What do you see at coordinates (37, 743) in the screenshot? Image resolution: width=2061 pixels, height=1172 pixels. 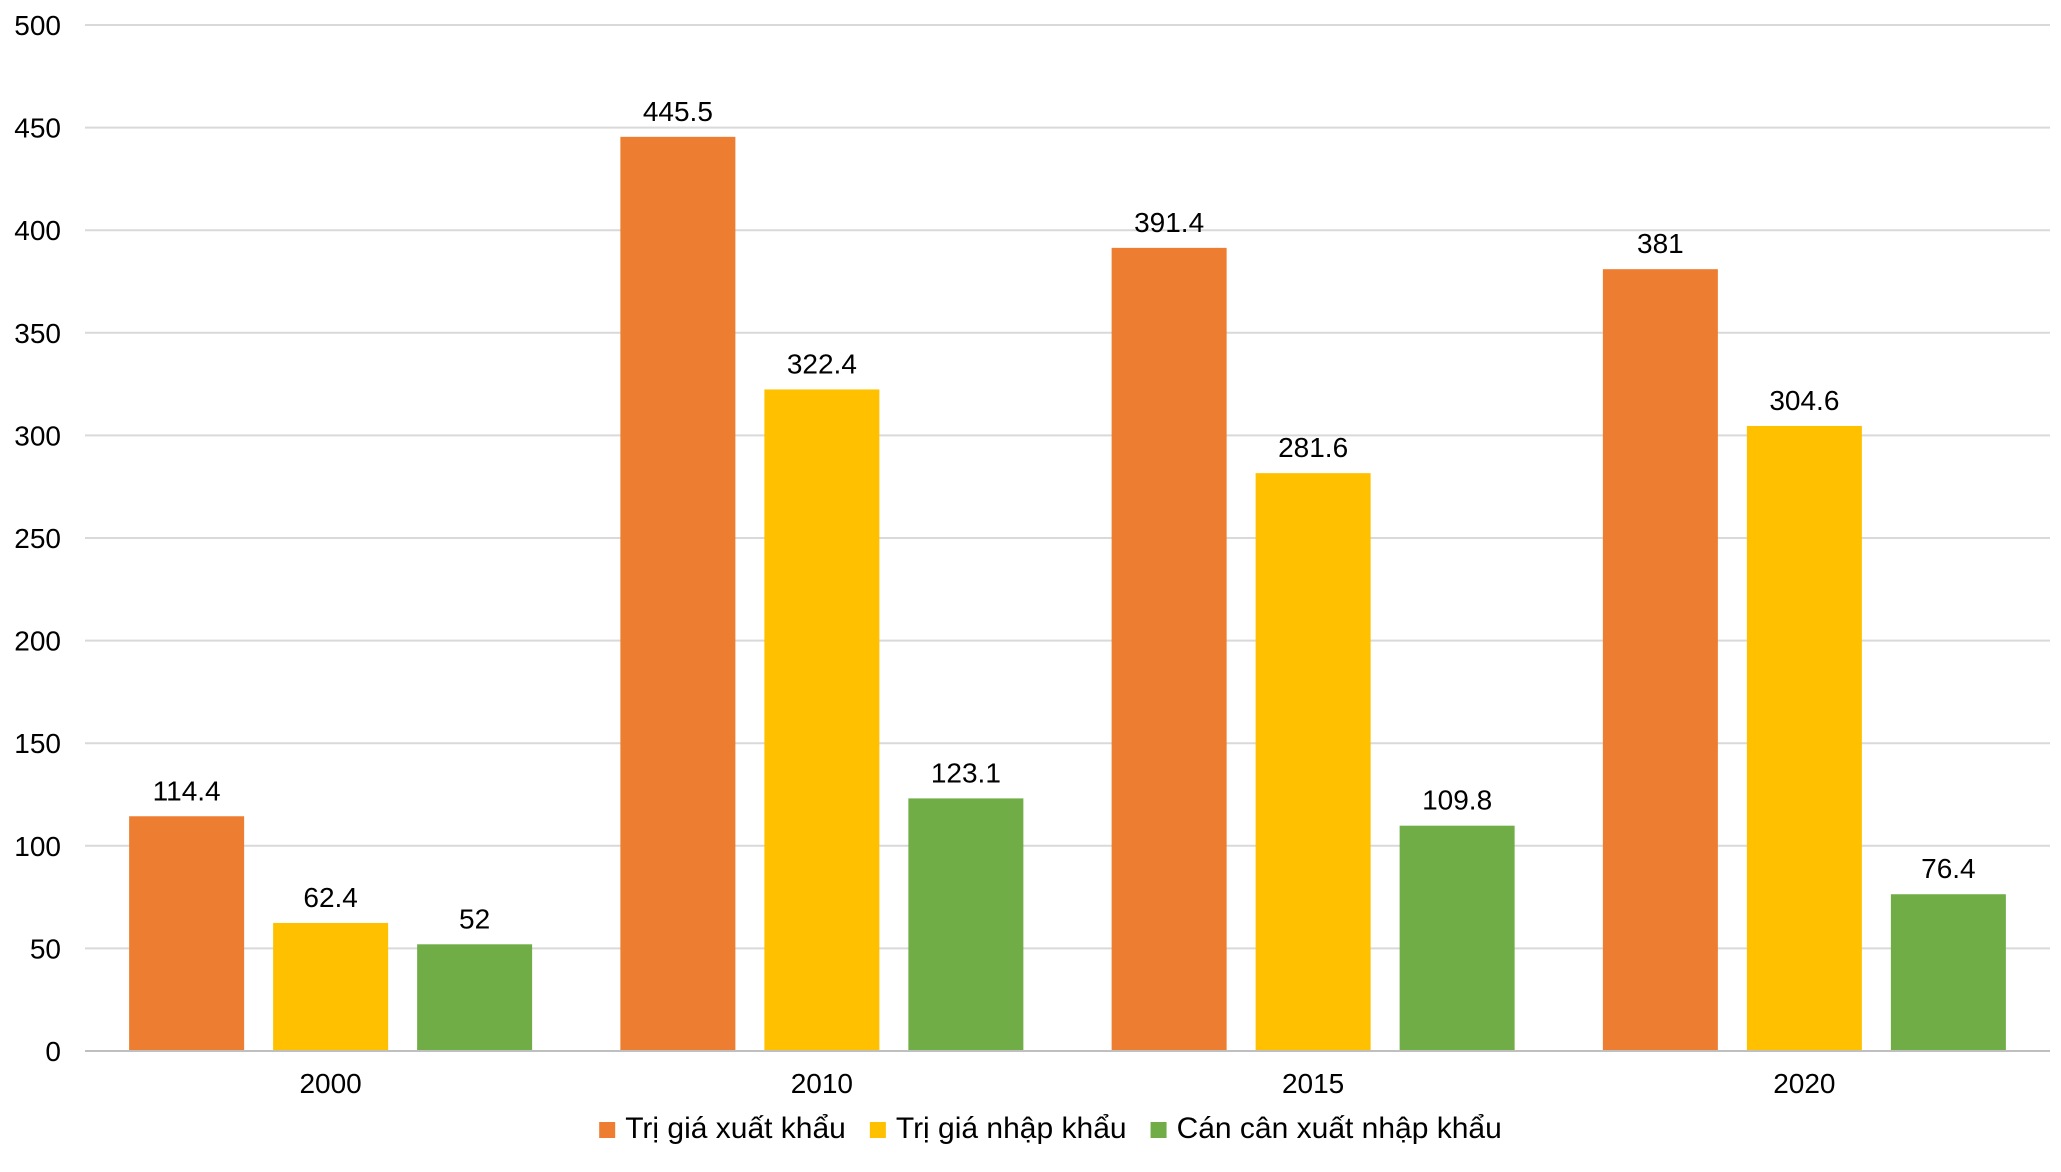 I see `y-tick-label: 150` at bounding box center [37, 743].